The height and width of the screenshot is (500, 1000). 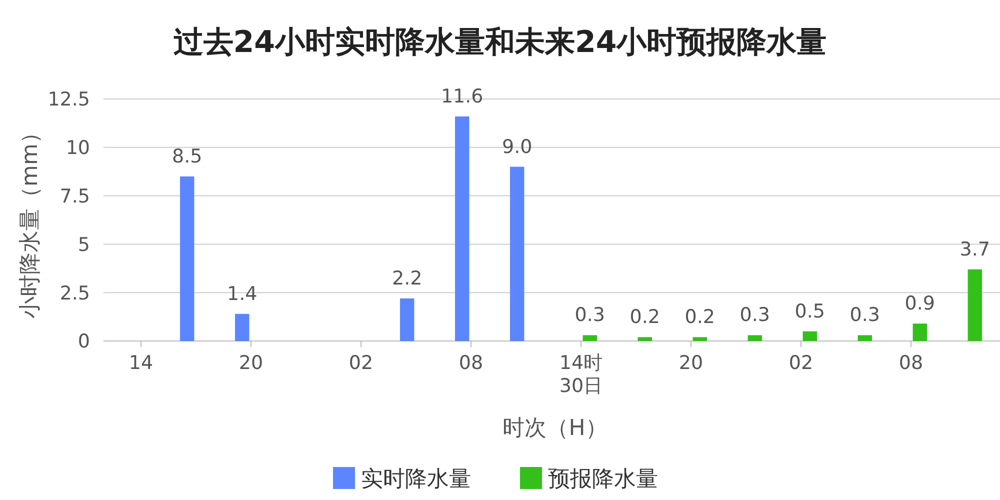 What do you see at coordinates (809, 311) in the screenshot?
I see `data-label: 0.5` at bounding box center [809, 311].